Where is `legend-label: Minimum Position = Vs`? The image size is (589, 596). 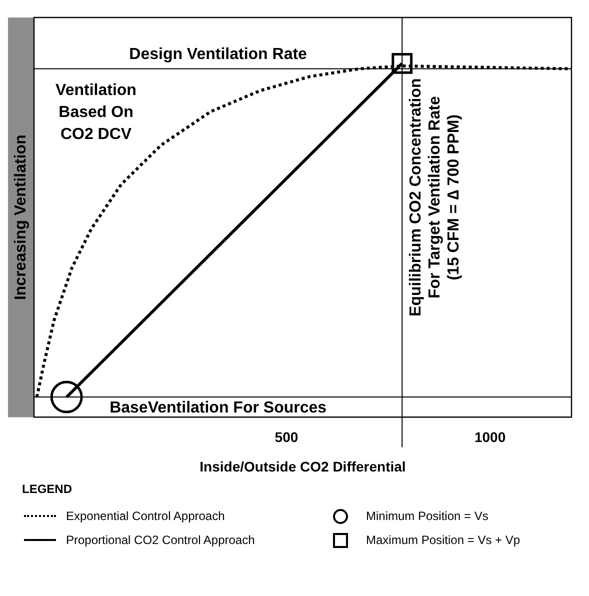
legend-label: Minimum Position = Vs is located at coordinates (427, 516).